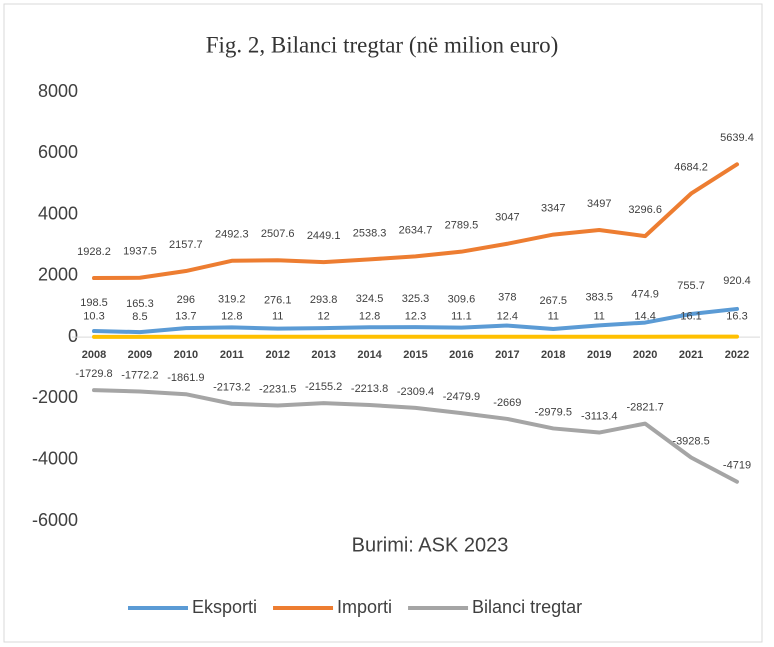 This screenshot has height=647, width=774. I want to click on data-label: -3928.5, so click(690, 441).